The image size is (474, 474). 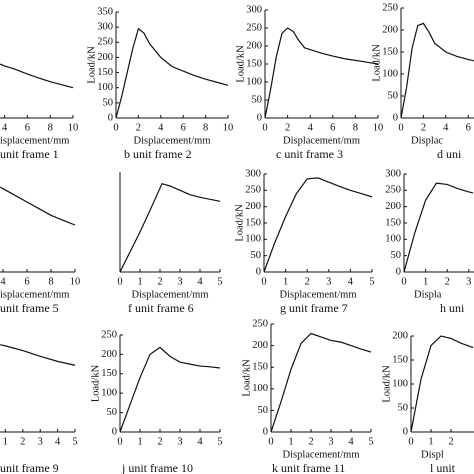 I want to click on chart-caption: c unit frame 3, so click(x=309, y=154).